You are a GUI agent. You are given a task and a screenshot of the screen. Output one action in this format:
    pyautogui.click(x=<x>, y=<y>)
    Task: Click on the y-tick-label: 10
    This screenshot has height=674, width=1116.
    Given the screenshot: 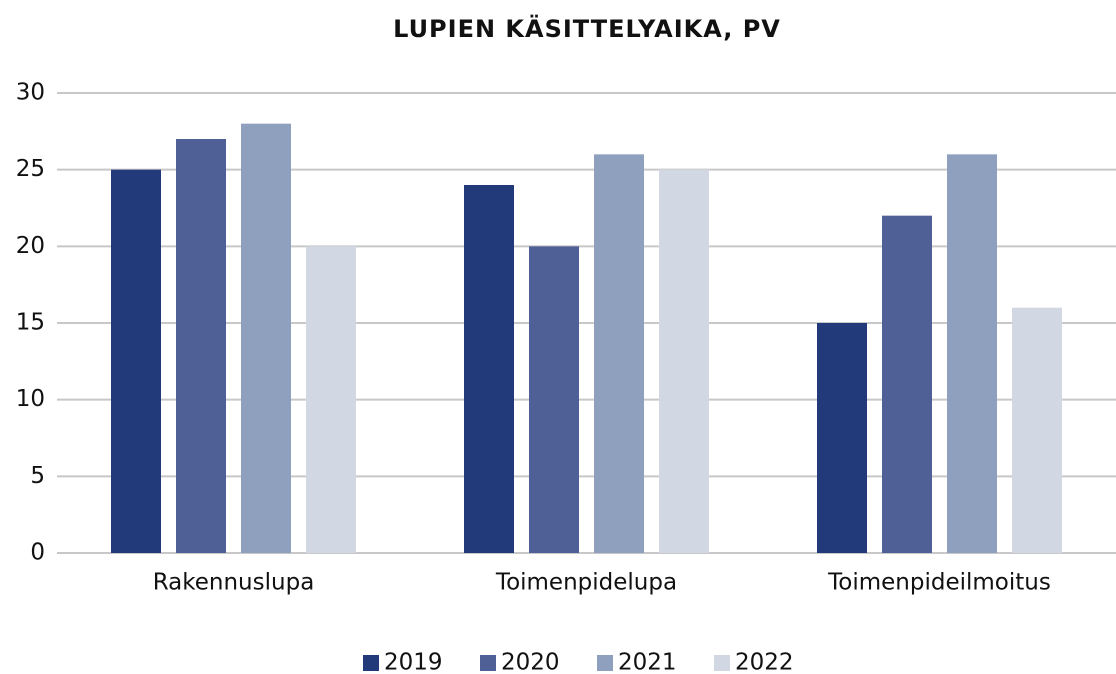 What is the action you would take?
    pyautogui.click(x=30, y=399)
    